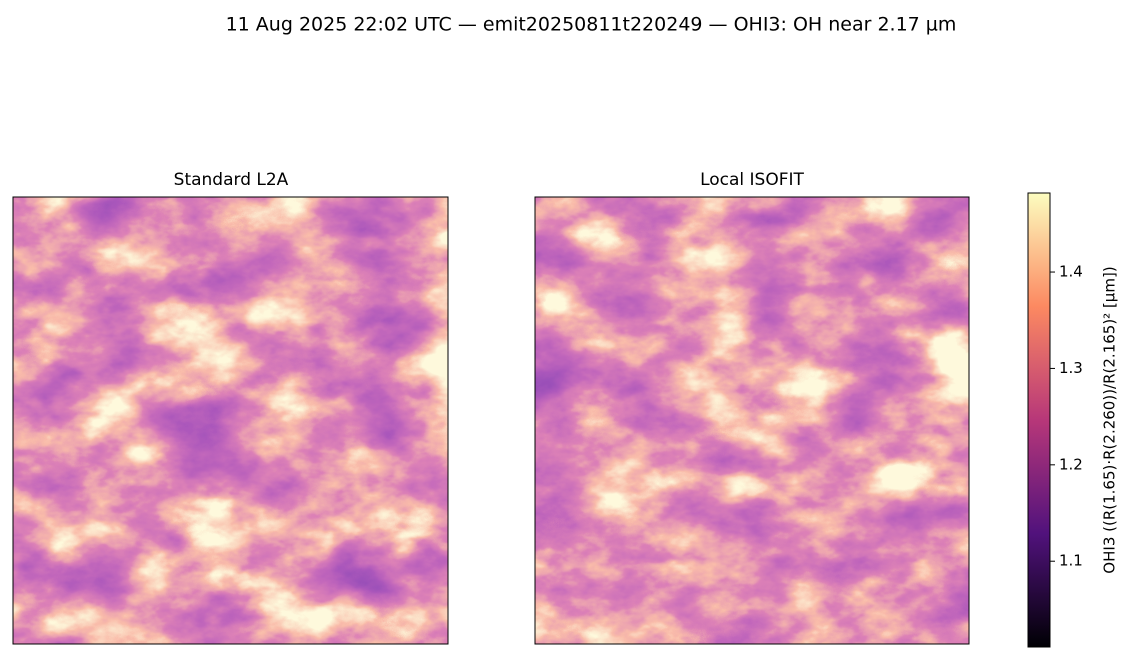 This screenshot has height=661, width=1136. Describe the element at coordinates (1039, 420) in the screenshot. I see `colorbar` at that location.